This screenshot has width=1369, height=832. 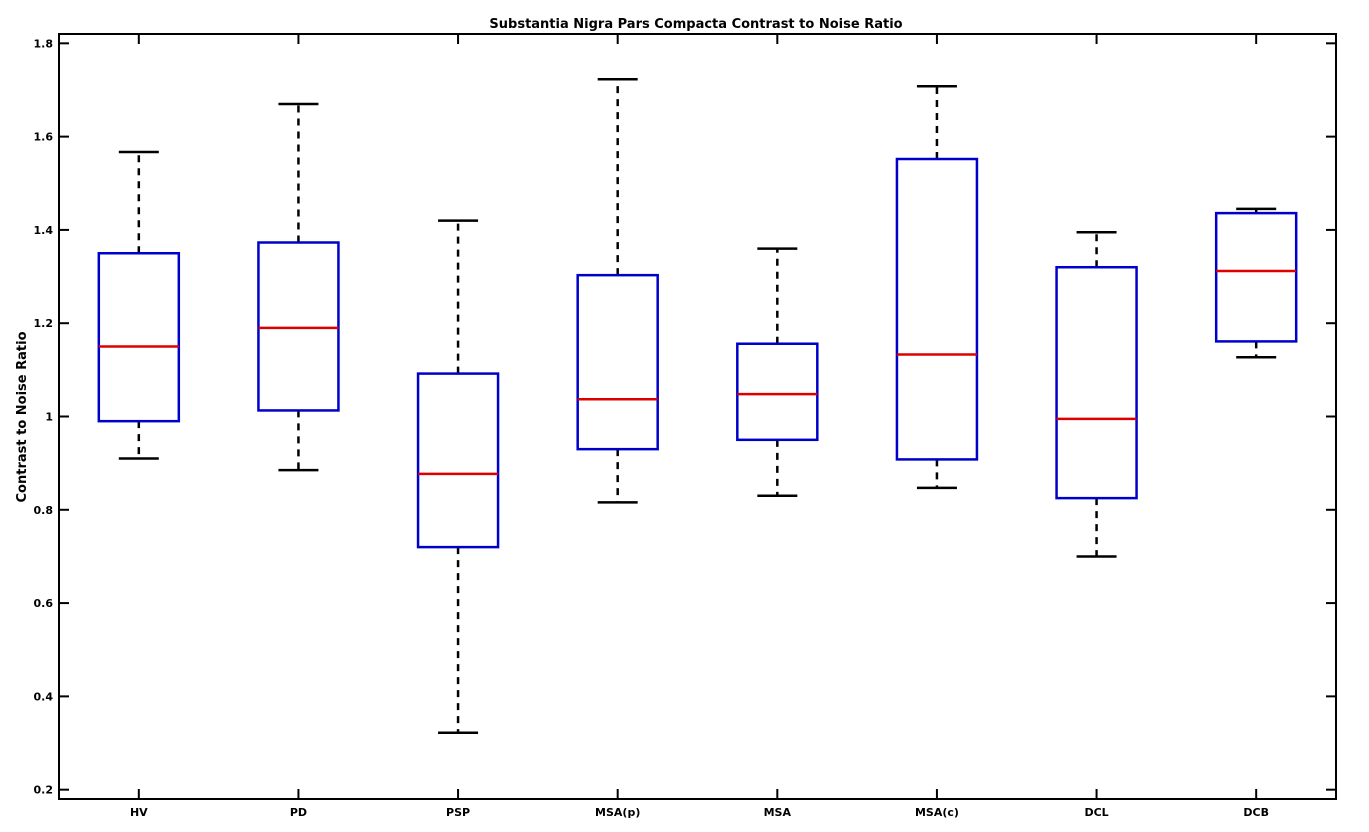 What do you see at coordinates (44, 43) in the screenshot?
I see `y-tick-label: 1.8` at bounding box center [44, 43].